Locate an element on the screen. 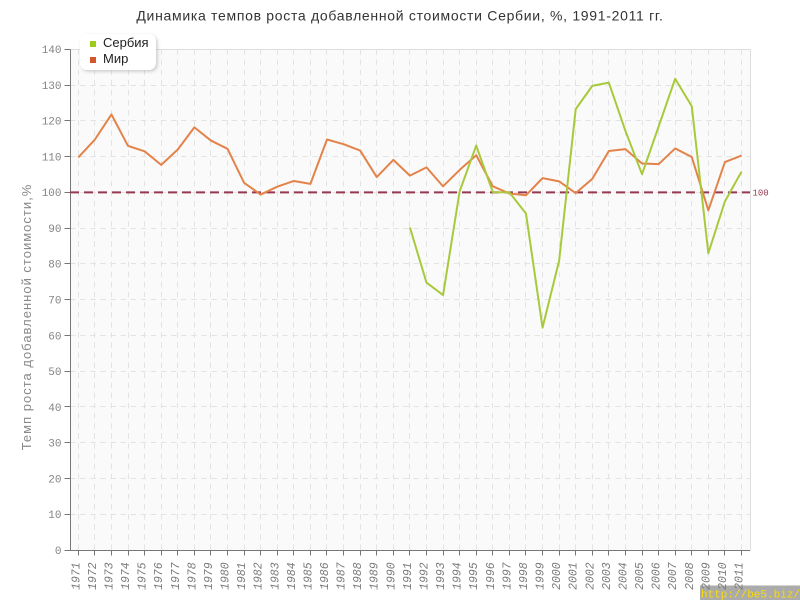  svg-text: 1981 is located at coordinates (242, 576).